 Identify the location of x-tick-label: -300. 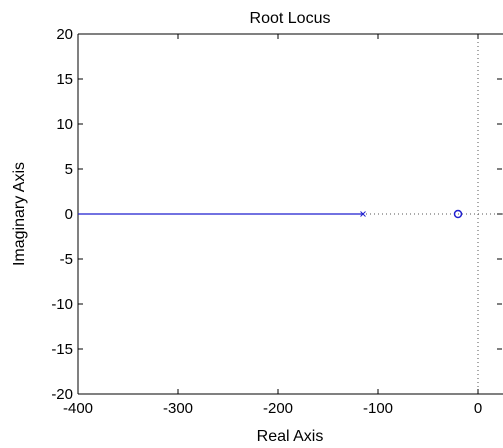
(178, 408).